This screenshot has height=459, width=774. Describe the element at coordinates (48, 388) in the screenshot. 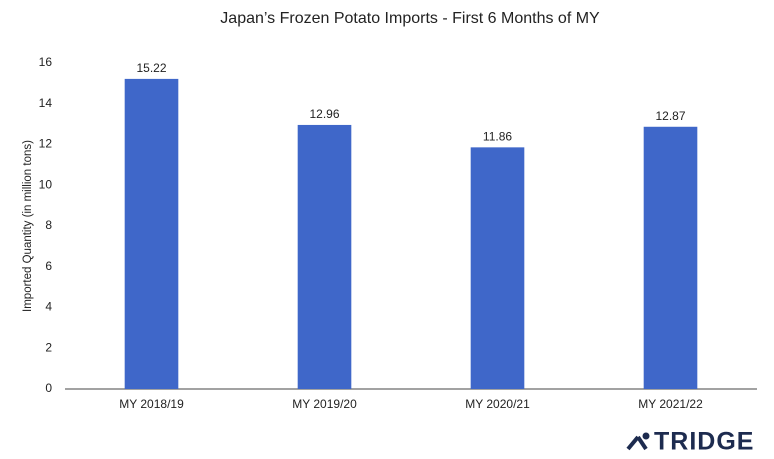

I see `y-tick-label: 0` at that location.